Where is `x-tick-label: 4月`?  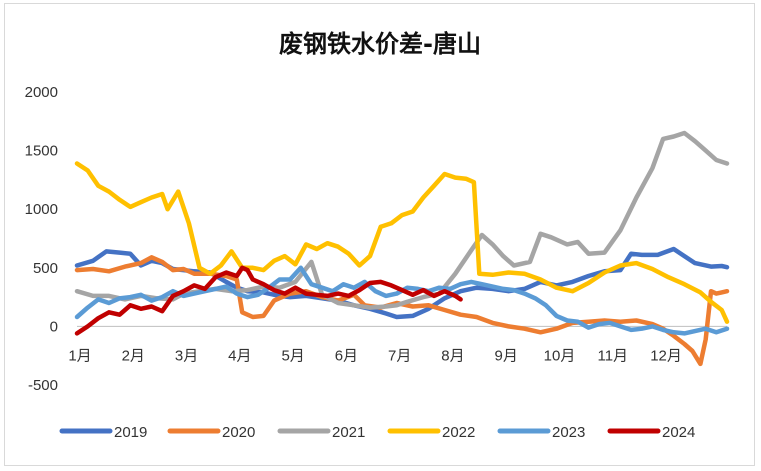
x-tick-label: 4月 is located at coordinates (239, 355).